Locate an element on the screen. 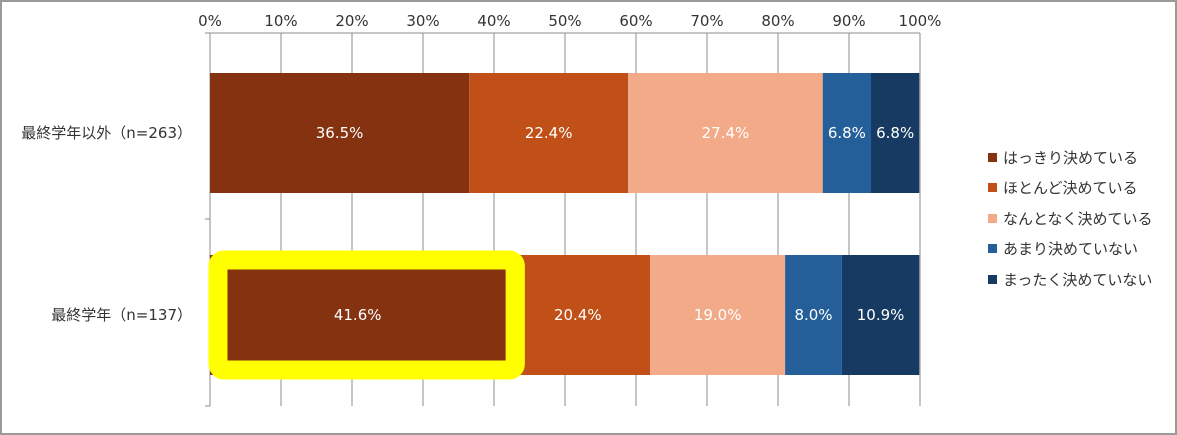 The width and height of the screenshot is (1177, 435). x-tick-label: 20% is located at coordinates (351, 21).